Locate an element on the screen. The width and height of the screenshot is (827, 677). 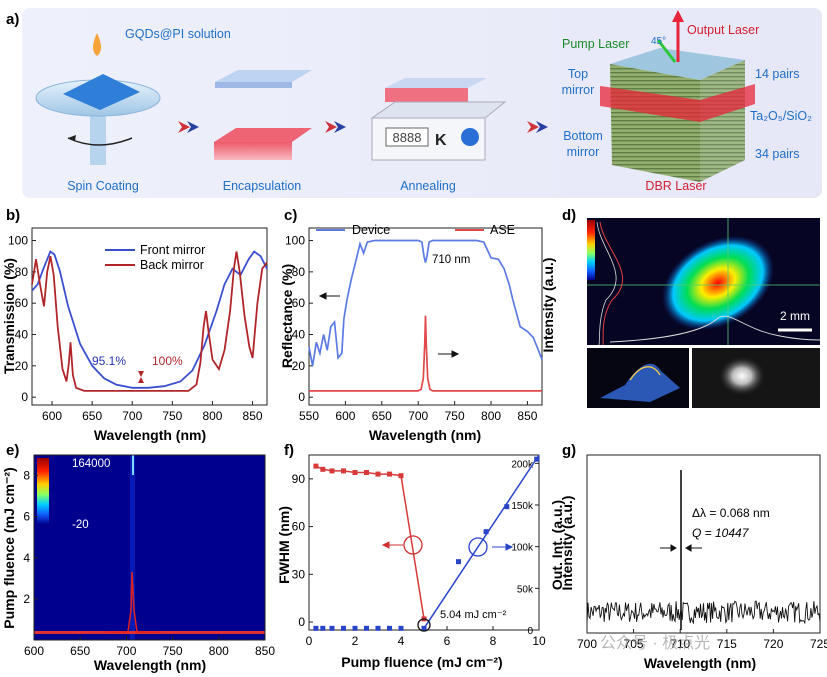
panel-a-label: a) is located at coordinates (12, 19).